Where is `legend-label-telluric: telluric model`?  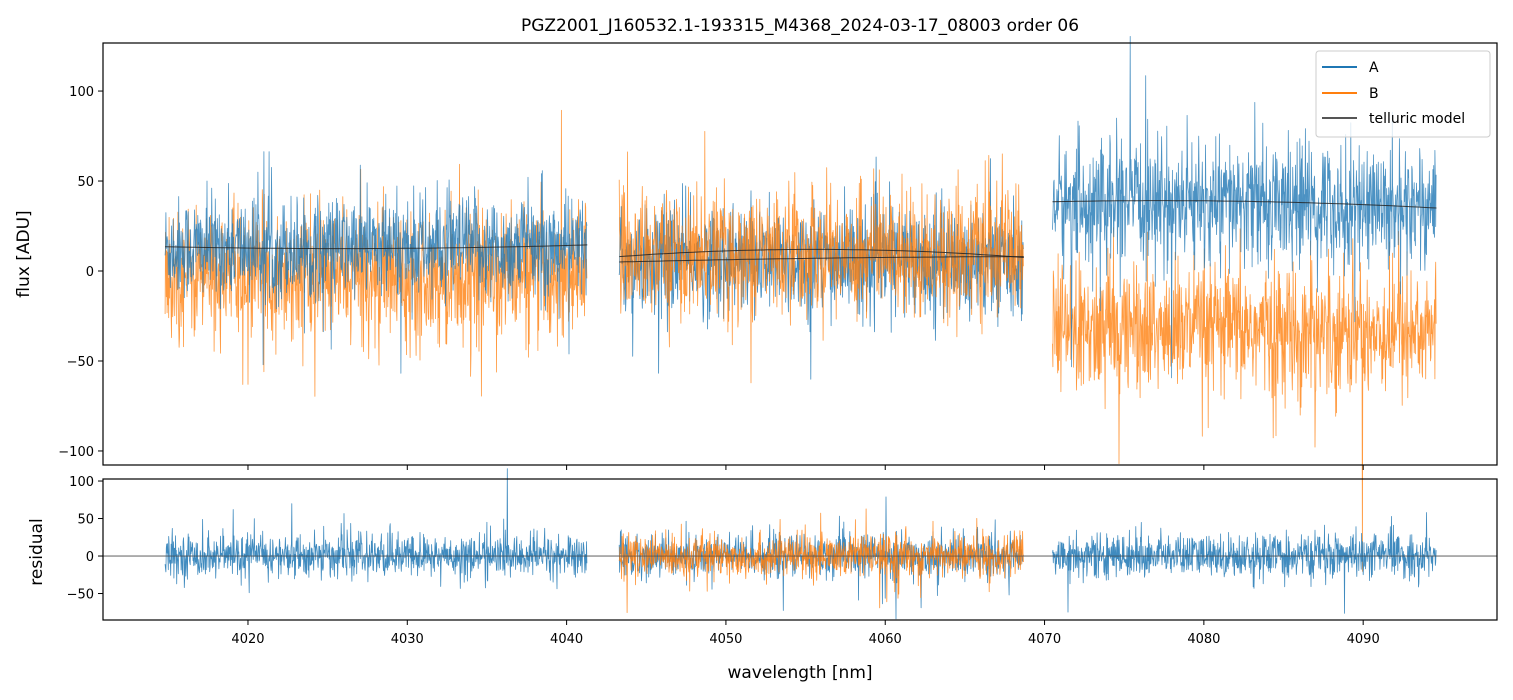
legend-label-telluric: telluric model is located at coordinates (1417, 119).